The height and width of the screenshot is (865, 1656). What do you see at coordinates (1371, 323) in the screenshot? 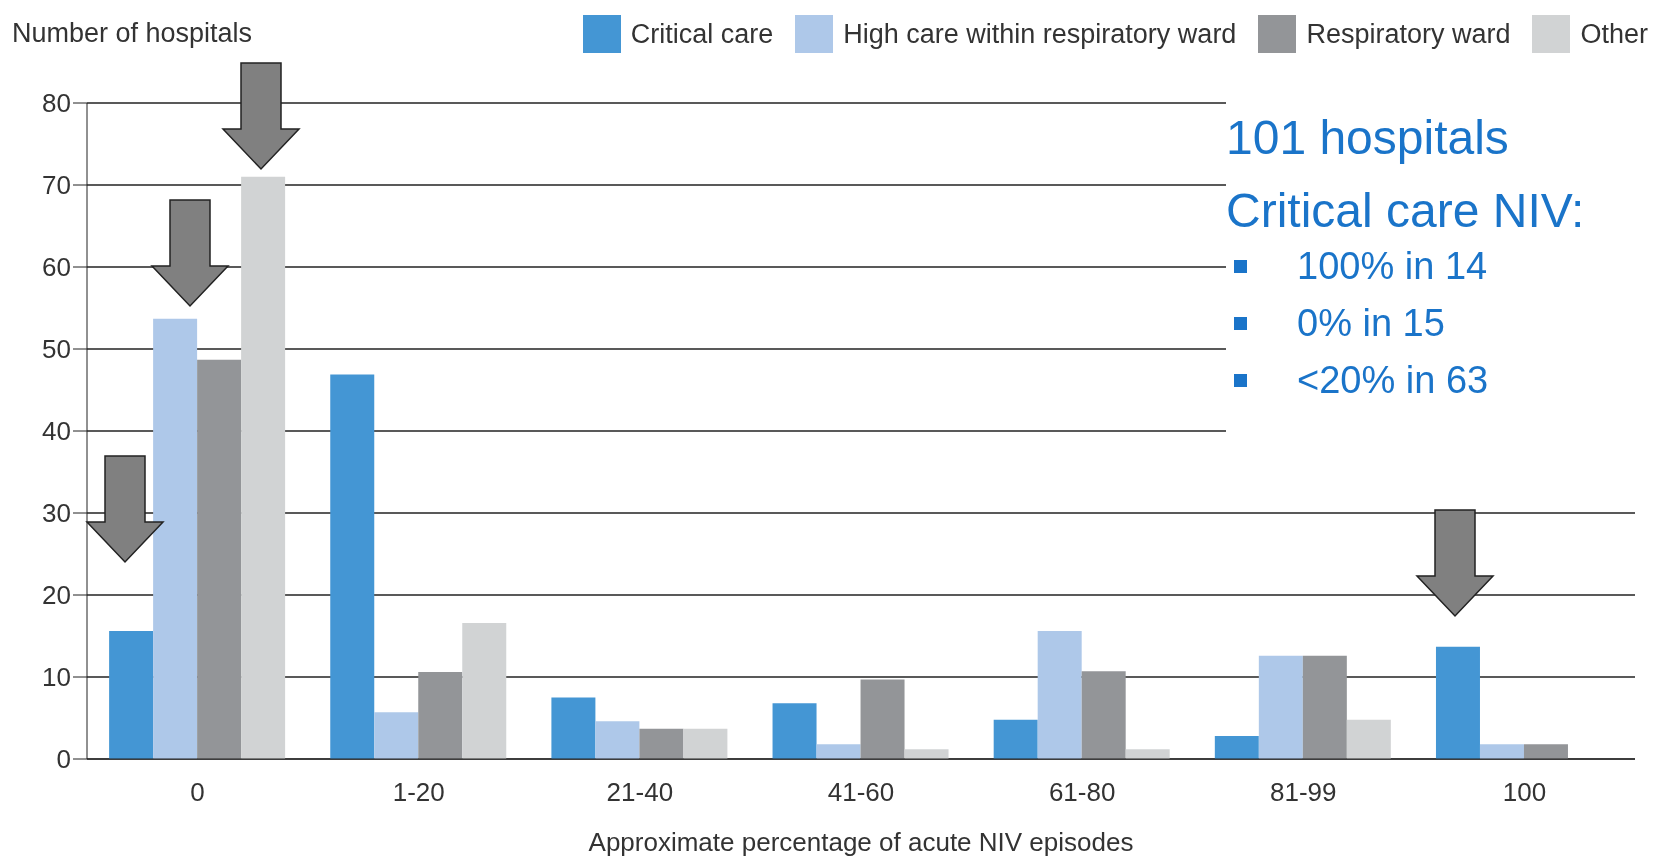
I see `annotation: 0% in 15` at bounding box center [1371, 323].